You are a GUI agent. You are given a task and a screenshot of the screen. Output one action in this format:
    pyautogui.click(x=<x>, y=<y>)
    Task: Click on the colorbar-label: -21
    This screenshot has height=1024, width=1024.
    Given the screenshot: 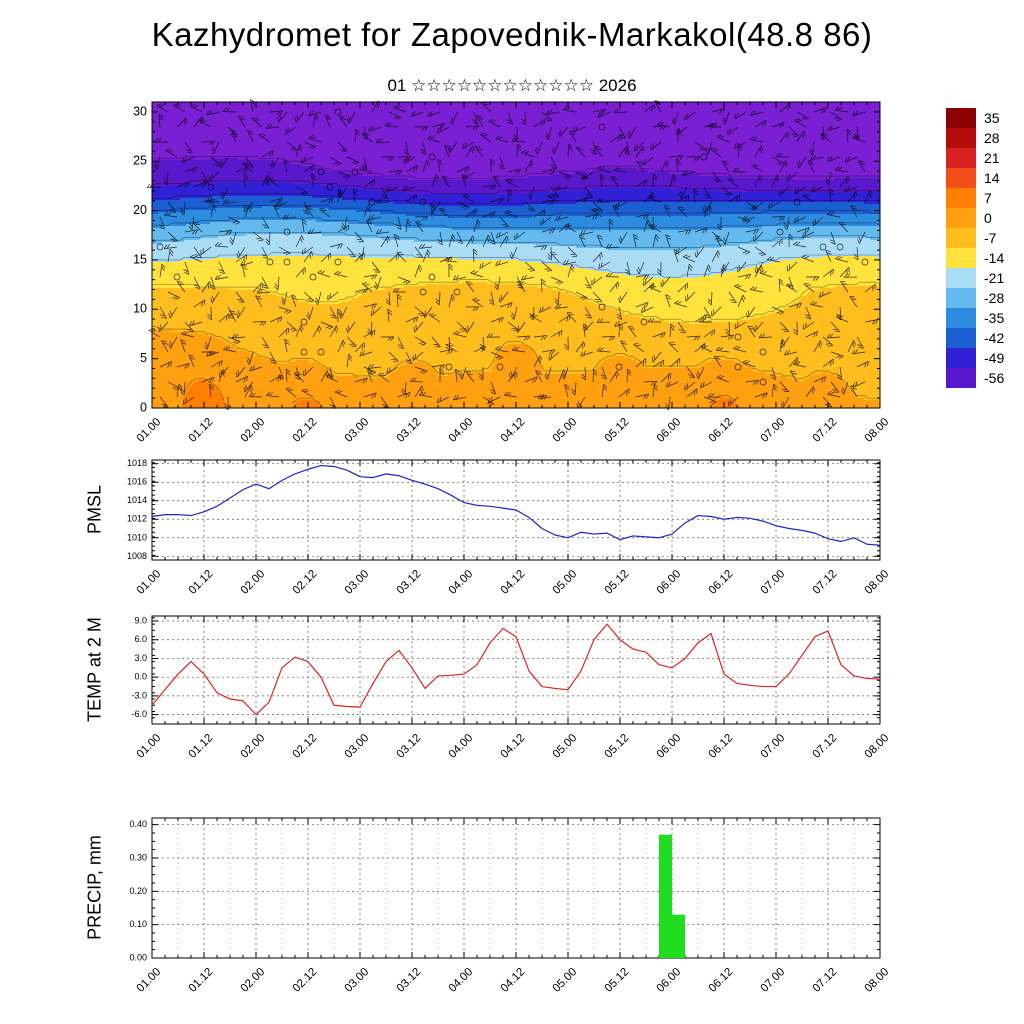 What is the action you would take?
    pyautogui.click(x=994, y=278)
    